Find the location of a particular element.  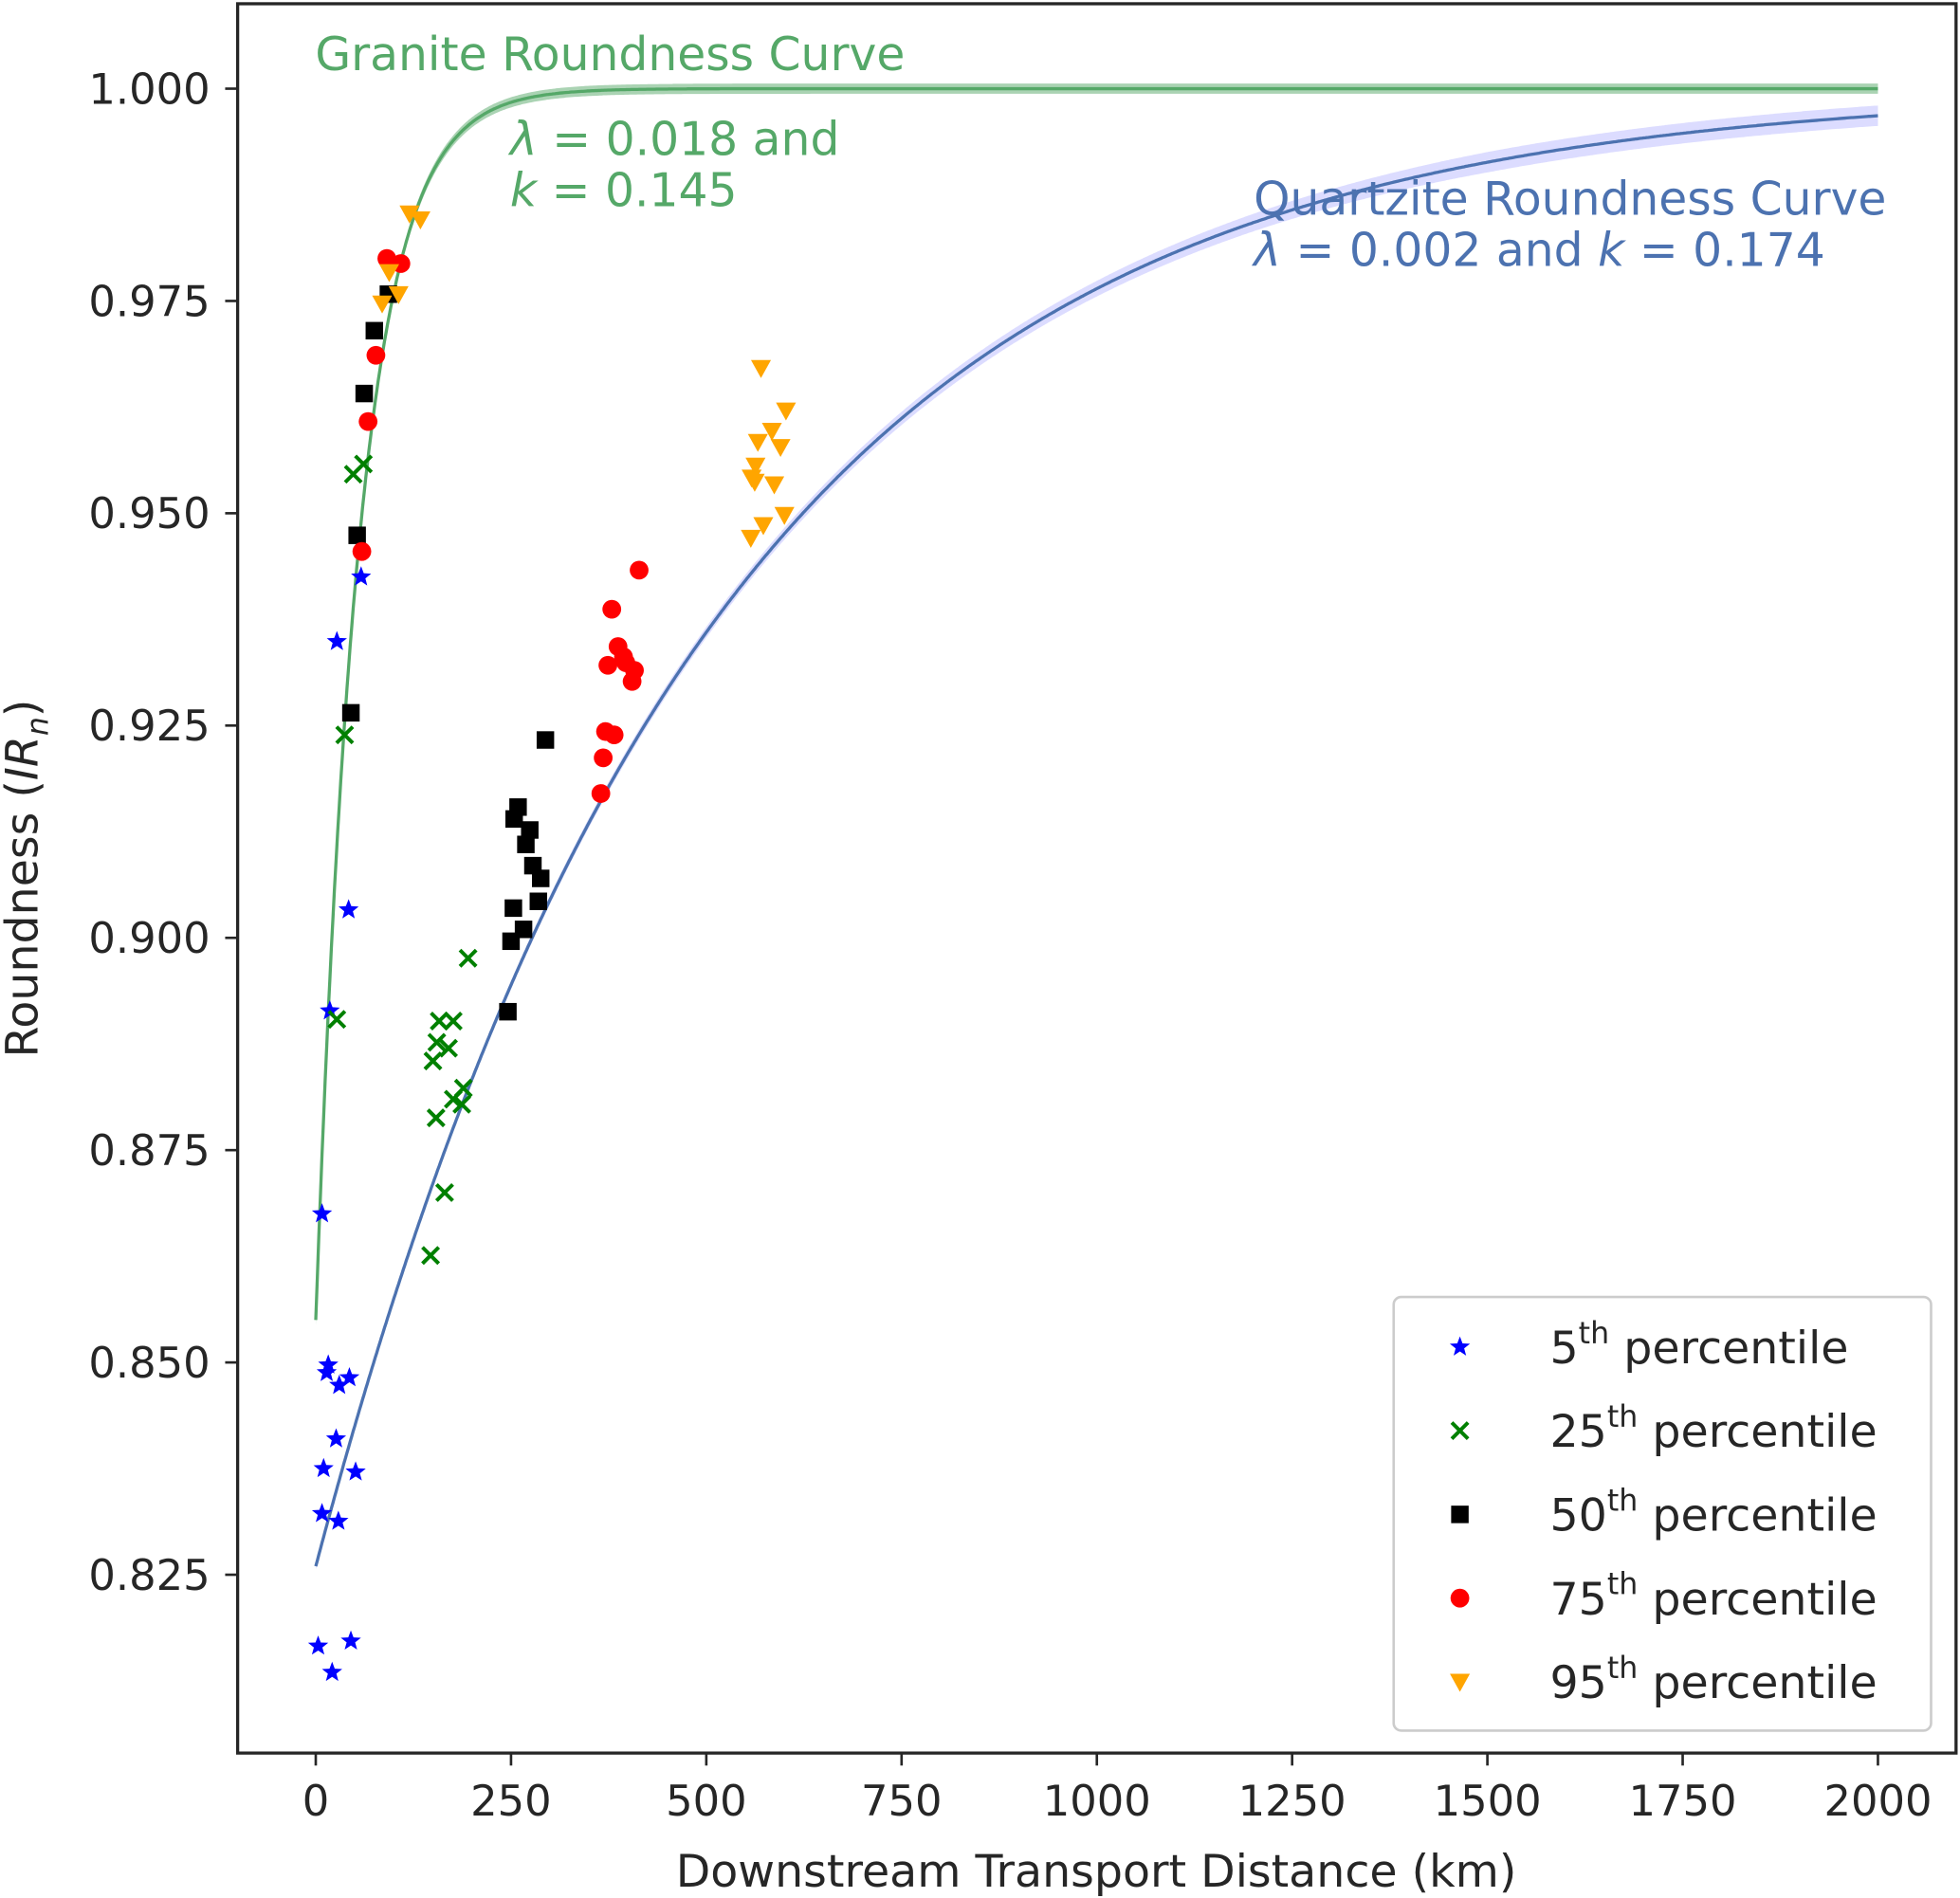

svg-text: k = 0.145 is located at coordinates (624, 190).